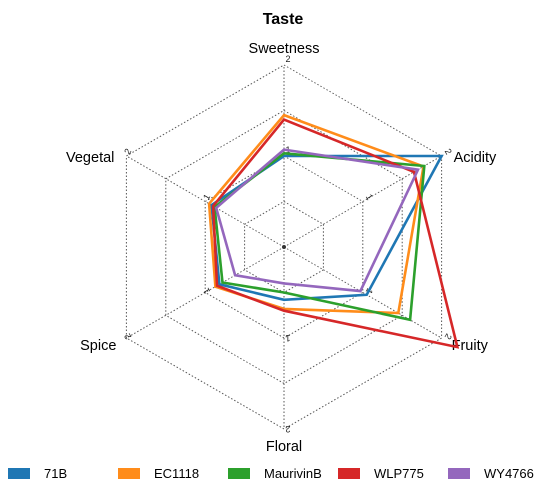 The height and width of the screenshot is (494, 550). What do you see at coordinates (55, 473) in the screenshot?
I see `legend-label-71b: 71B` at bounding box center [55, 473].